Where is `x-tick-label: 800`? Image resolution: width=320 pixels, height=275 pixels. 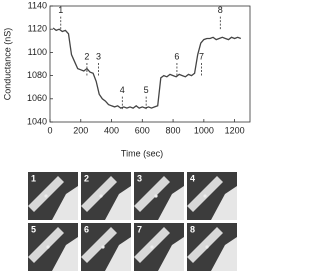 x-tick-label: 800 is located at coordinates (173, 130).